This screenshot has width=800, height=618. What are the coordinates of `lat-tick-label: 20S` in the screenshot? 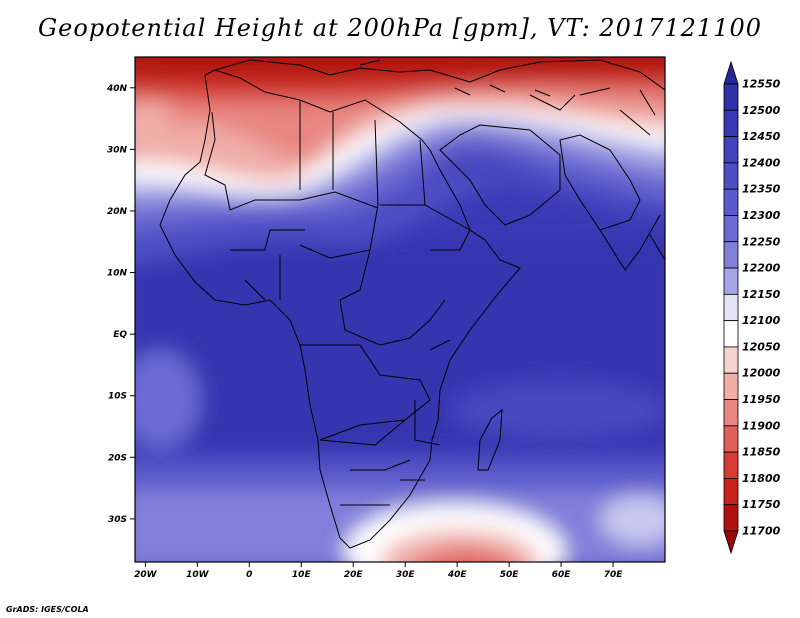 It's located at (117, 458).